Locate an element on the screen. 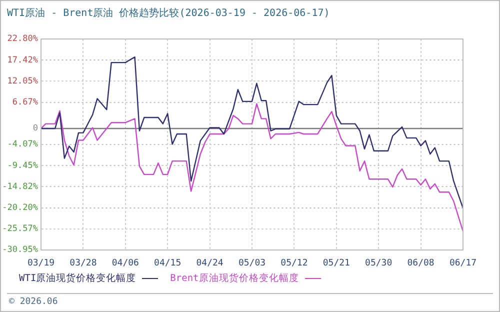 The image size is (500, 312). y-tick-label: -14.82% is located at coordinates (20, 187).